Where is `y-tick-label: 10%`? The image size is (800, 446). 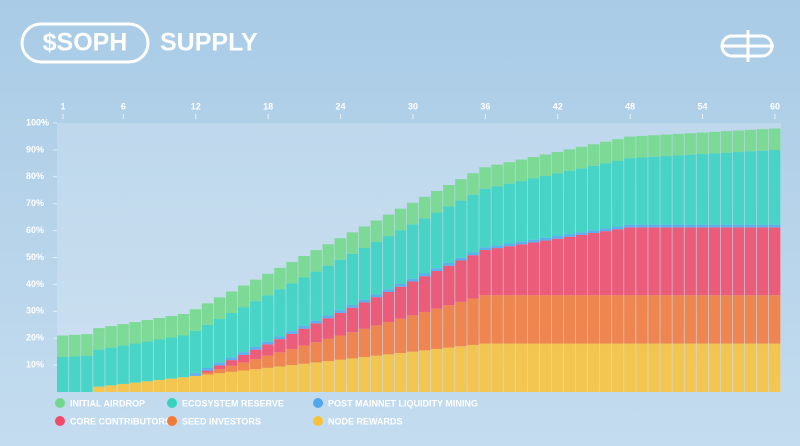 y-tick-label: 10% is located at coordinates (35, 364).